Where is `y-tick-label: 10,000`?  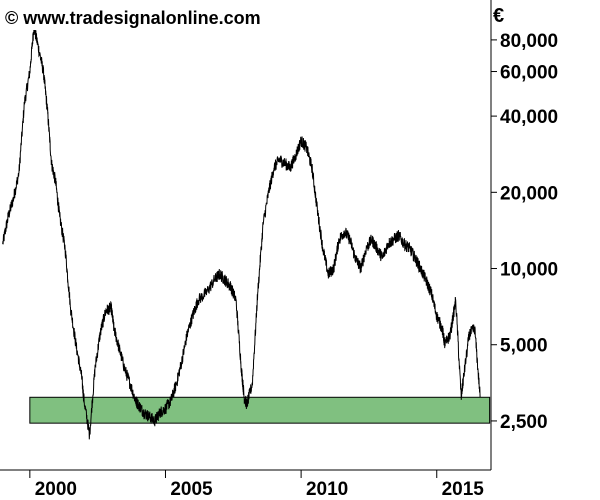
y-tick-label: 10,000 is located at coordinates (529, 270).